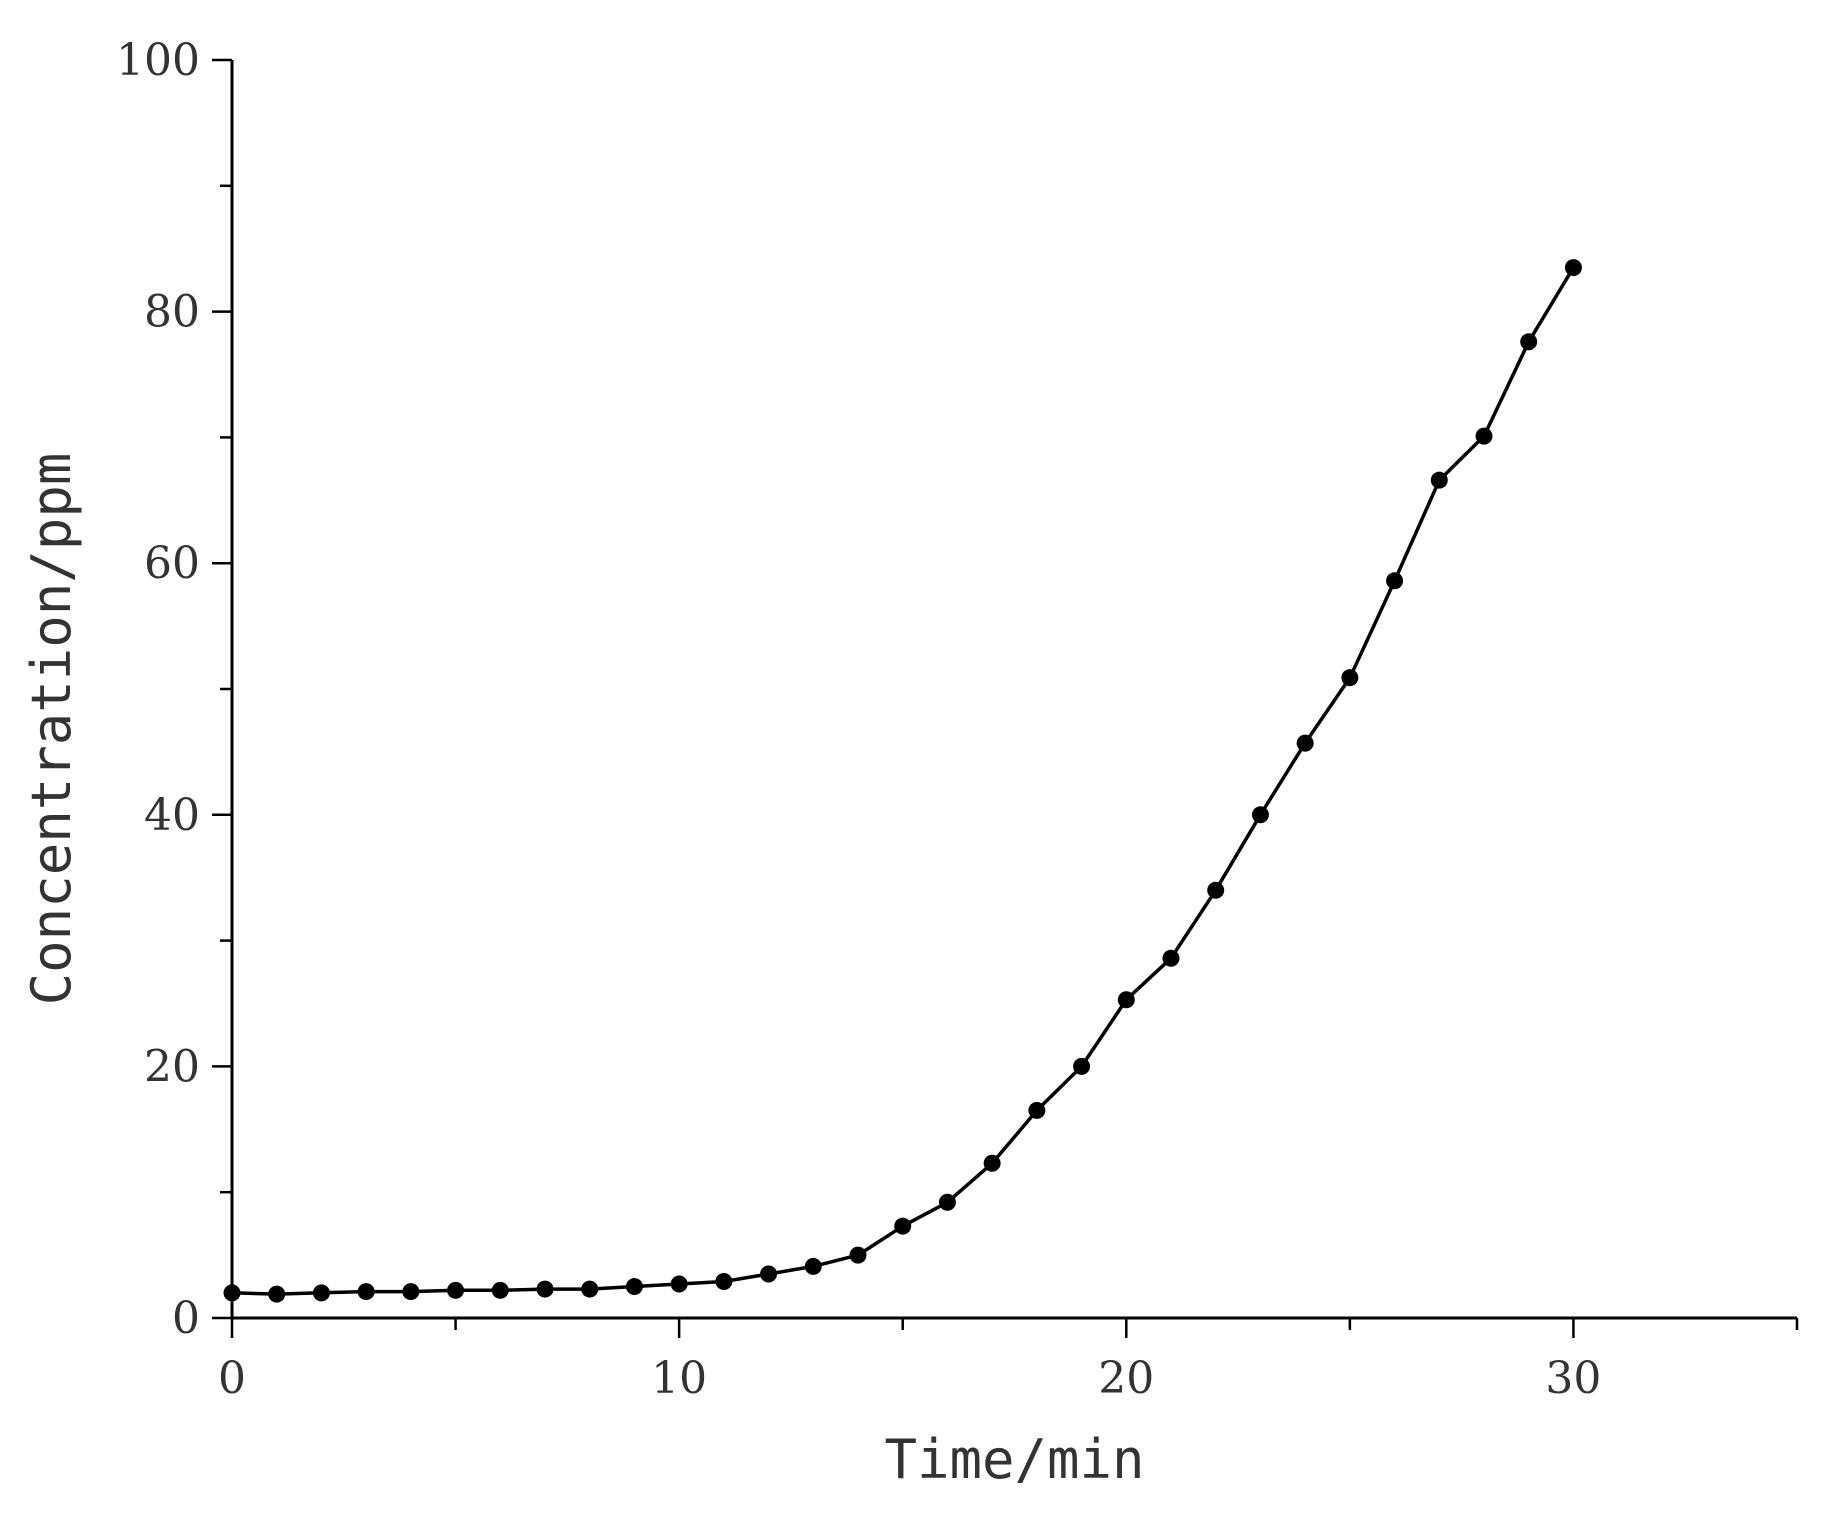  I want to click on y-tick-label: 20, so click(172, 1066).